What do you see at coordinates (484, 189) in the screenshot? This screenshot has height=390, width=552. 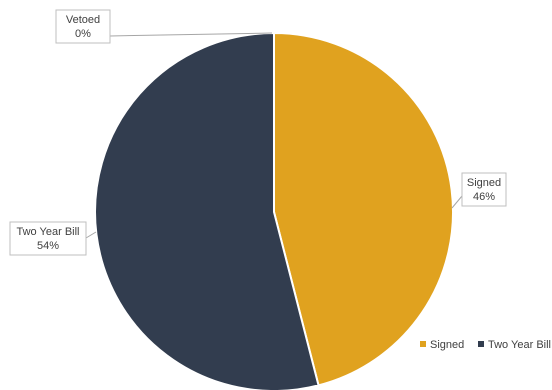 I see `data-label-signed: Signed 46%` at bounding box center [484, 189].